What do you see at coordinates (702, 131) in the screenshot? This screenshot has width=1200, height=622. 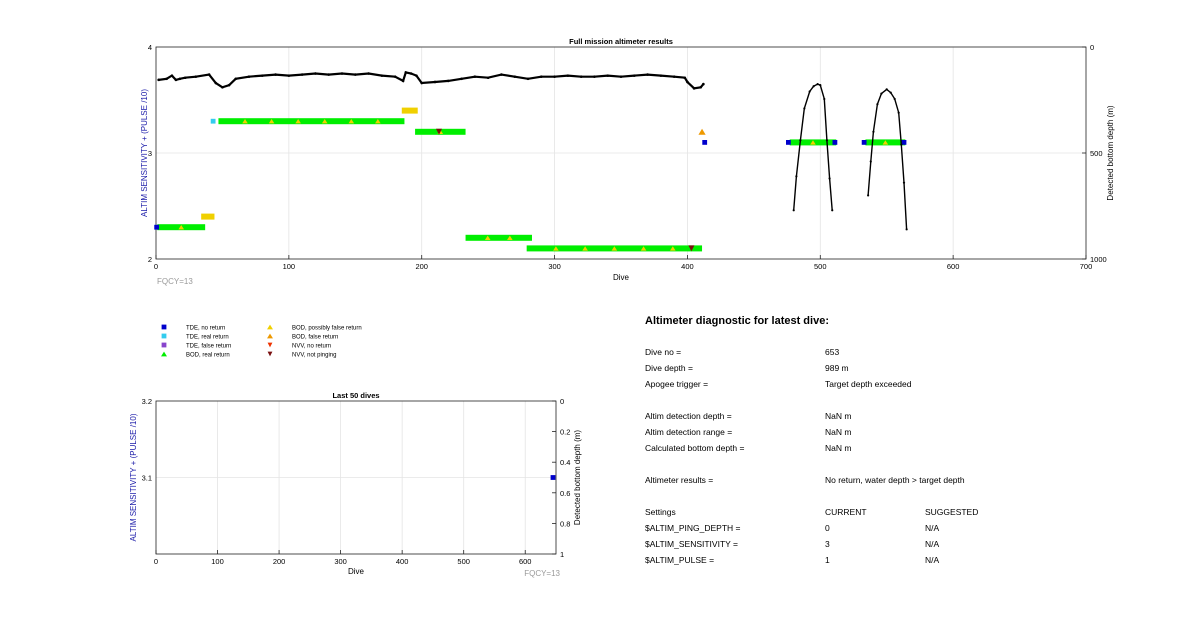 I see `marker-bod-false-return` at bounding box center [702, 131].